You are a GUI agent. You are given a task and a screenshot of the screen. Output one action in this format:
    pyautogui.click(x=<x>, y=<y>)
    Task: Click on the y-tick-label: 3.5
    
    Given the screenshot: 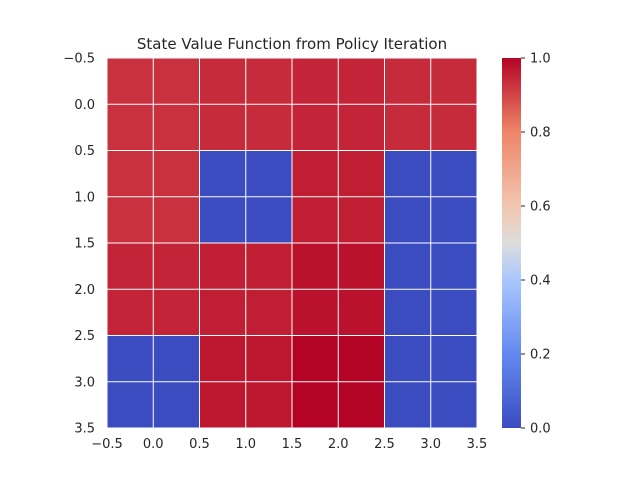 What is the action you would take?
    pyautogui.click(x=84, y=429)
    